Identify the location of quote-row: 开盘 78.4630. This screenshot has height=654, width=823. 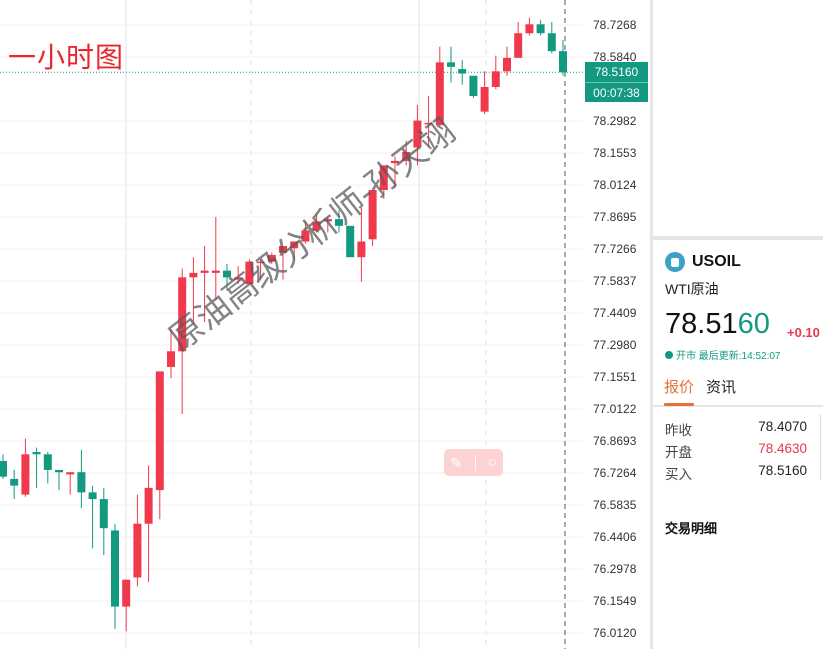
(736, 451).